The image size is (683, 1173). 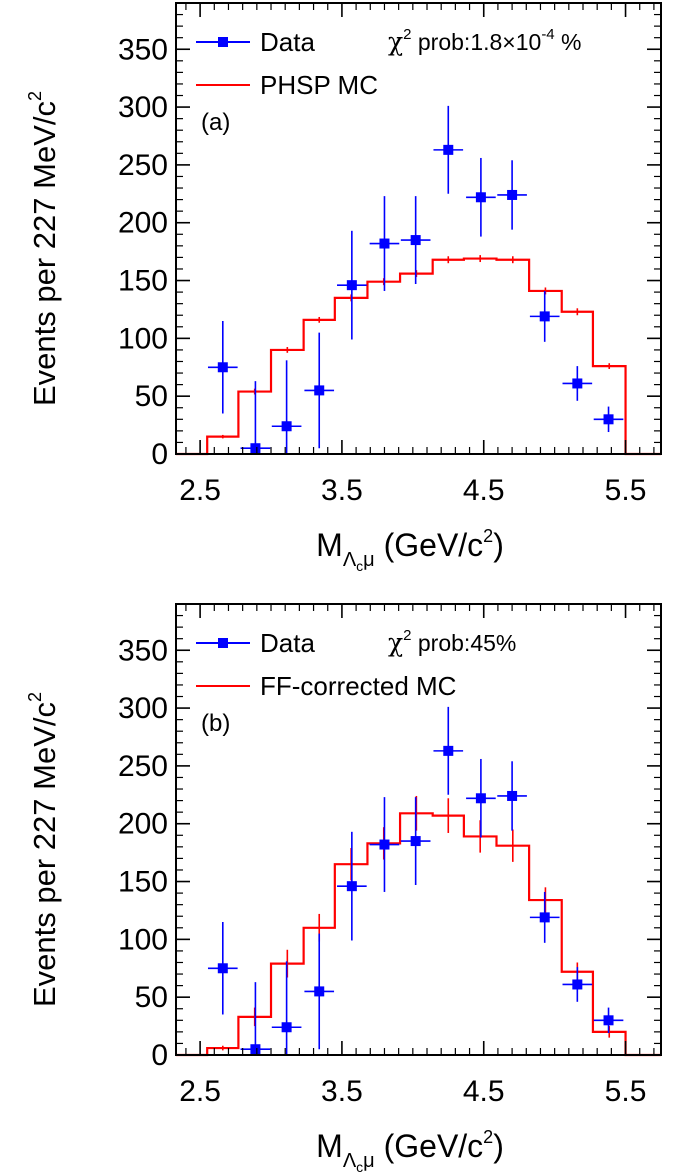 I want to click on legend-mc-label: PHSP MC, so click(x=319, y=85).